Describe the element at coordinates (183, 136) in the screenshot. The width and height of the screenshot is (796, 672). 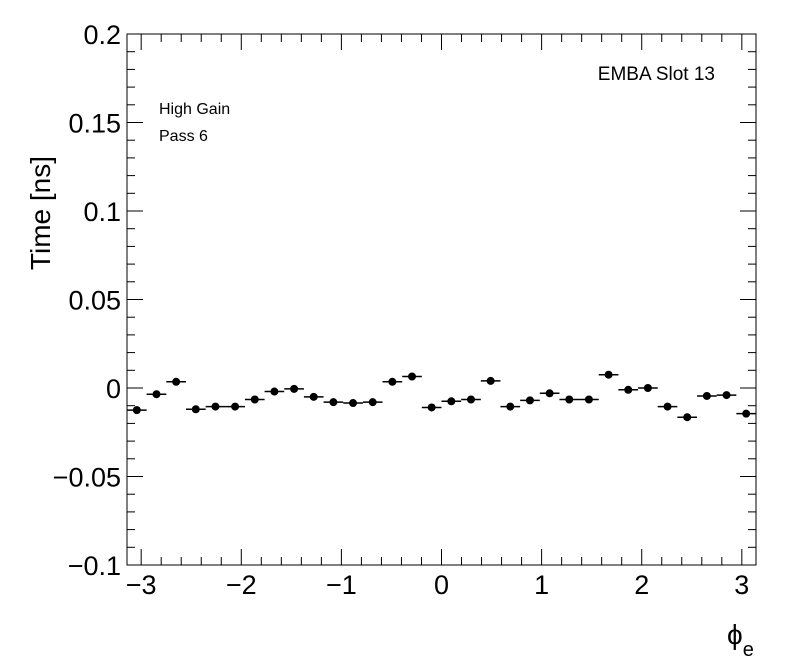
I see `annotation-pass: Pass 6` at that location.